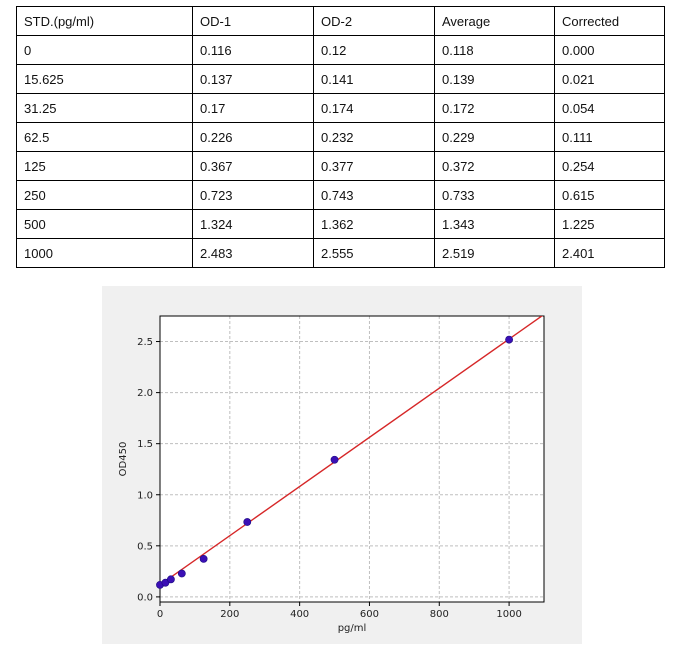  I want to click on table-row: 500 1.324 1.362 1.343 1.225, so click(340, 224).